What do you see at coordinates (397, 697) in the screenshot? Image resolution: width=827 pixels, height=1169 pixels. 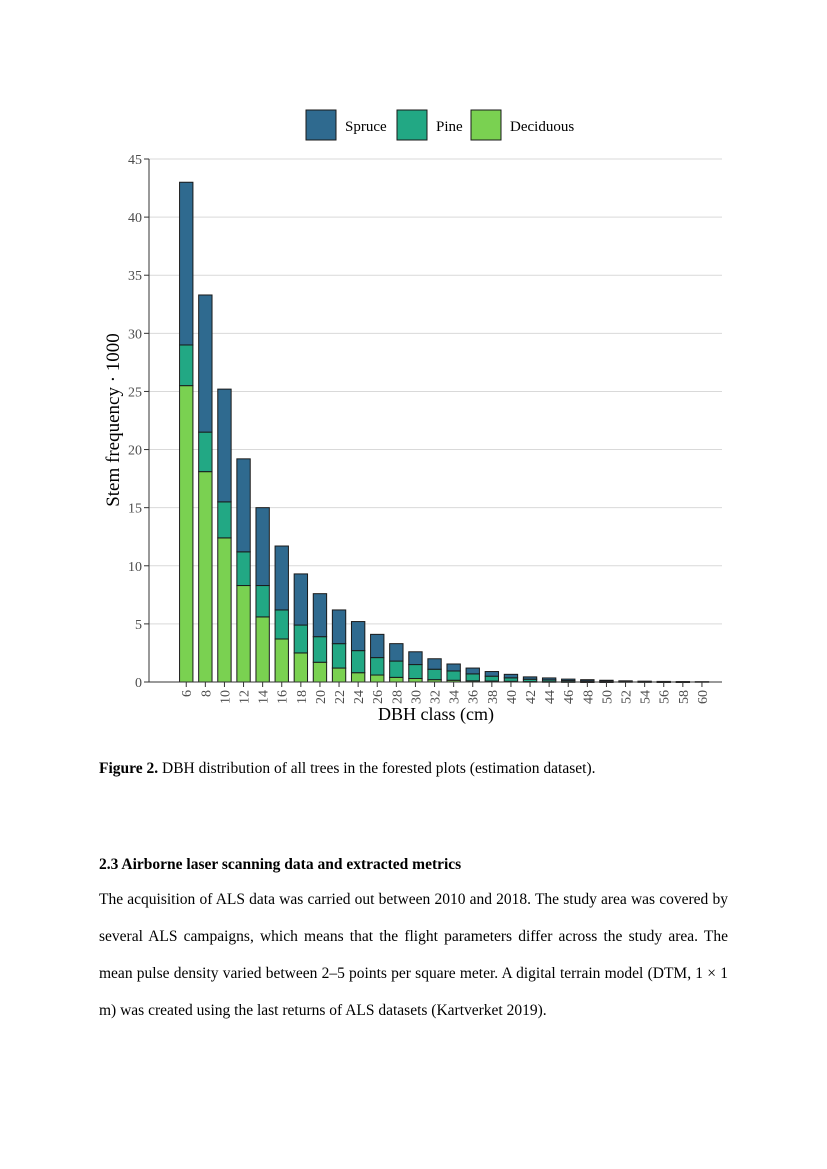 I see `x-tick-label: 28` at bounding box center [397, 697].